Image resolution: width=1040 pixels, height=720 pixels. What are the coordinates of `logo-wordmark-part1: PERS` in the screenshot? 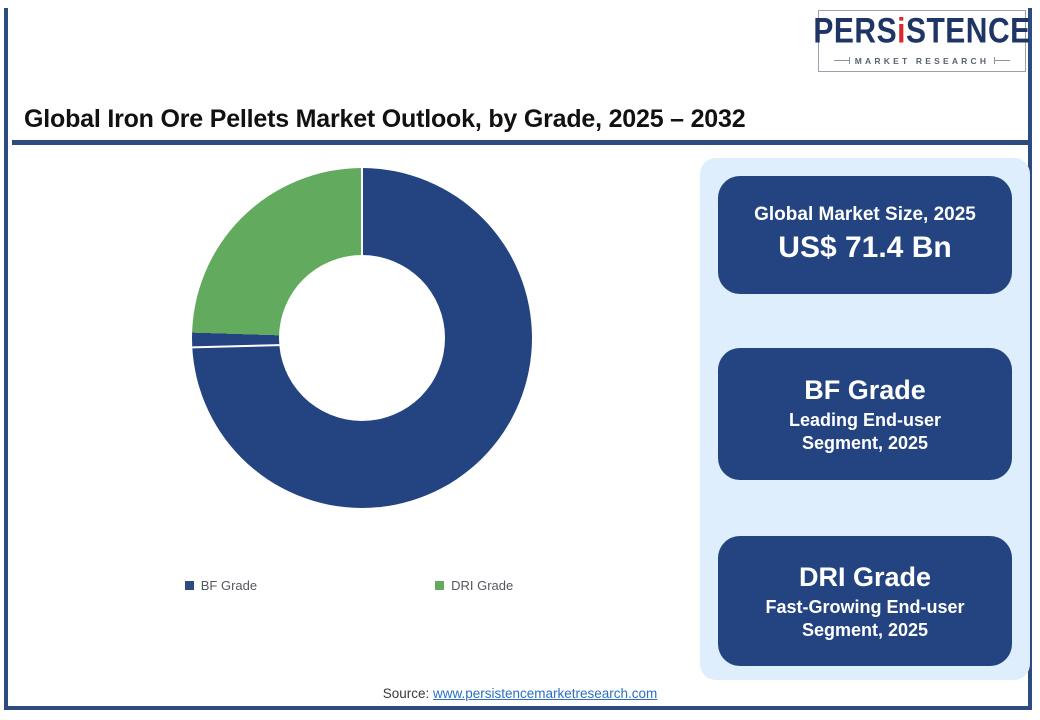 It's located at (855, 31).